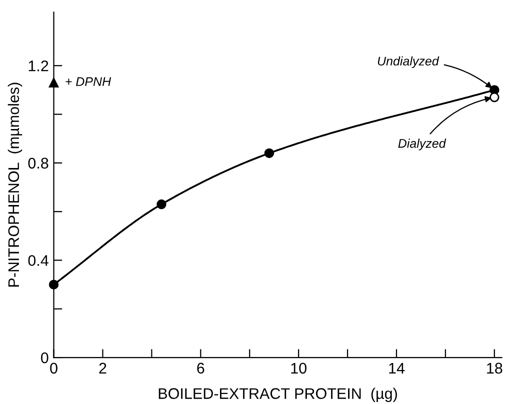 This screenshot has height=404, width=512. Describe the element at coordinates (38, 260) in the screenshot. I see `y-tick-label: 0.4` at that location.